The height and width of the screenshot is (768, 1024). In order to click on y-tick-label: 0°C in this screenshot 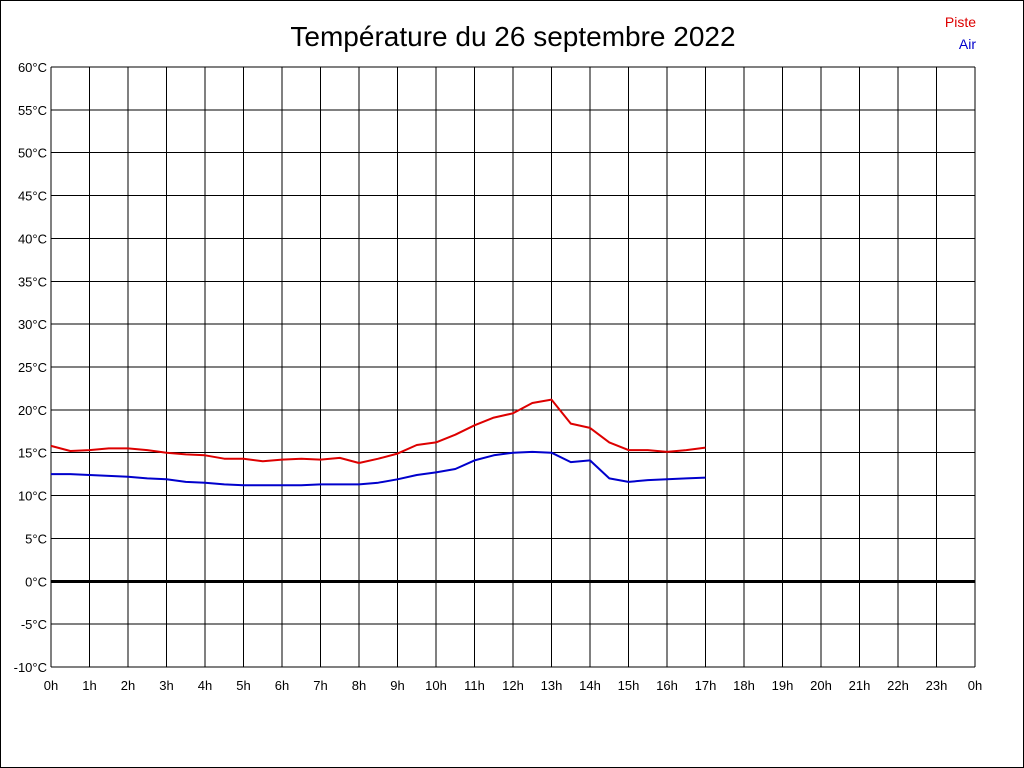, I will do `click(36, 581)`.